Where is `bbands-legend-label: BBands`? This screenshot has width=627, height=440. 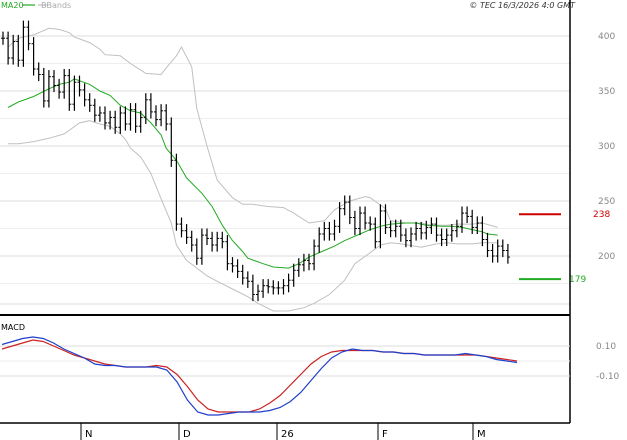 bbands-legend-label: BBands is located at coordinates (56, 5).